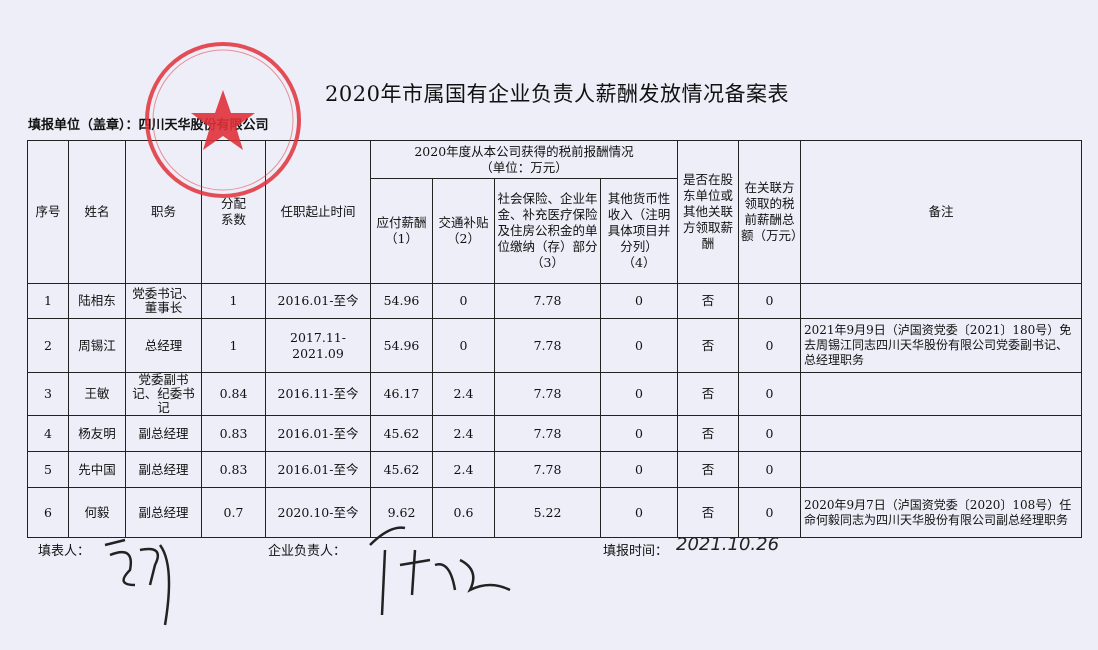  Describe the element at coordinates (163, 301) in the screenshot. I see `cell-position: 党委书记、董事长` at that location.